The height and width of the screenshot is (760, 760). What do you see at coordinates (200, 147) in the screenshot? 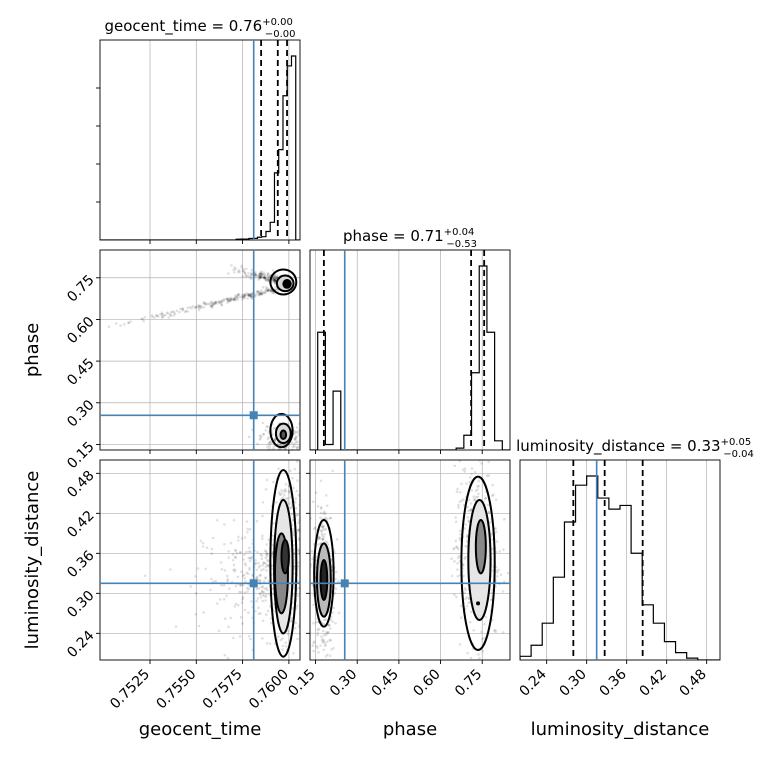
I see `histogram-geocent_time` at bounding box center [200, 147].